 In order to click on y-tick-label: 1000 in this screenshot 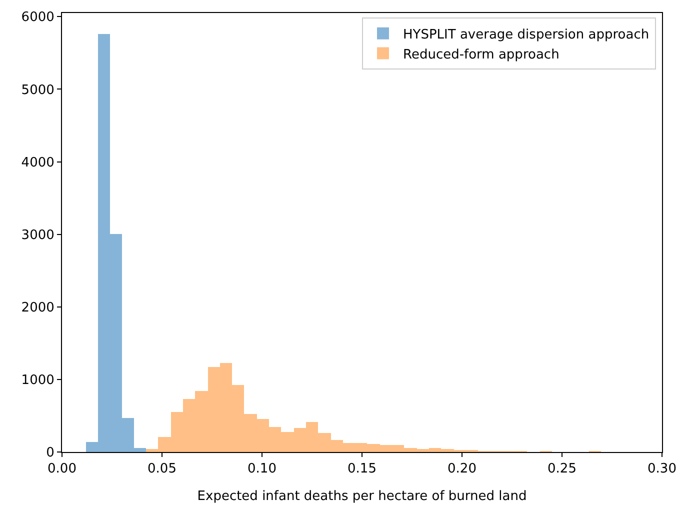, I will do `click(37, 380)`.